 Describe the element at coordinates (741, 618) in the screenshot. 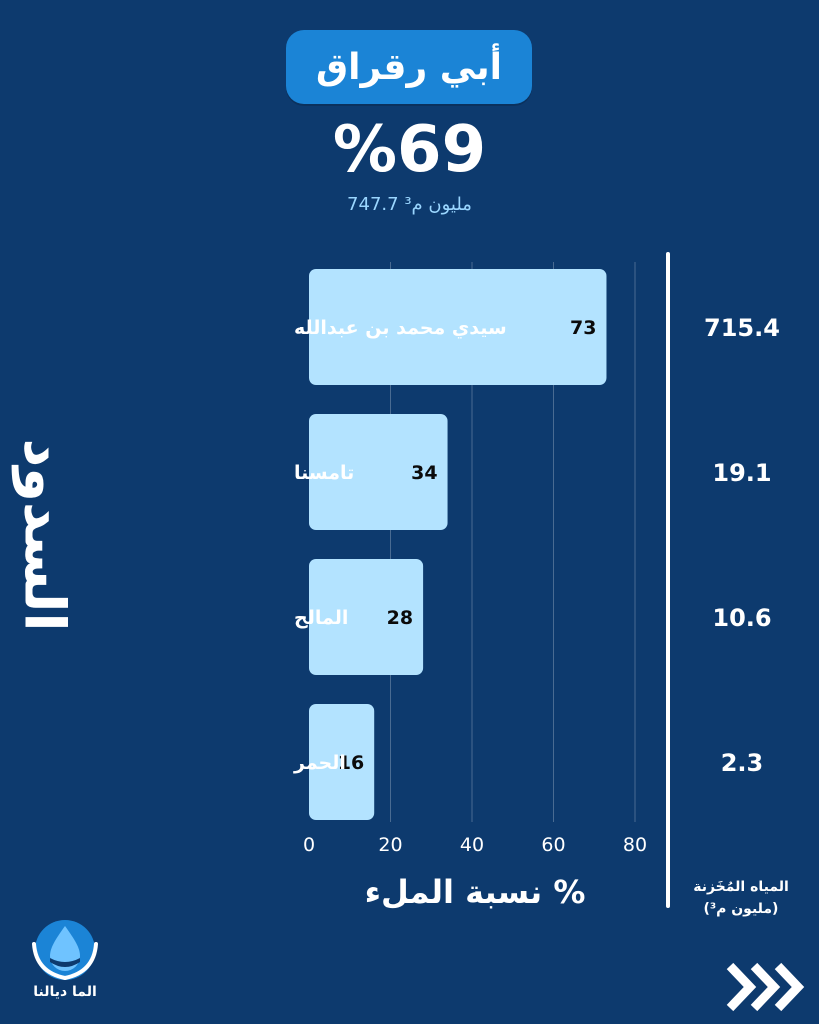

I see `stored-value-label: 10.6` at that location.